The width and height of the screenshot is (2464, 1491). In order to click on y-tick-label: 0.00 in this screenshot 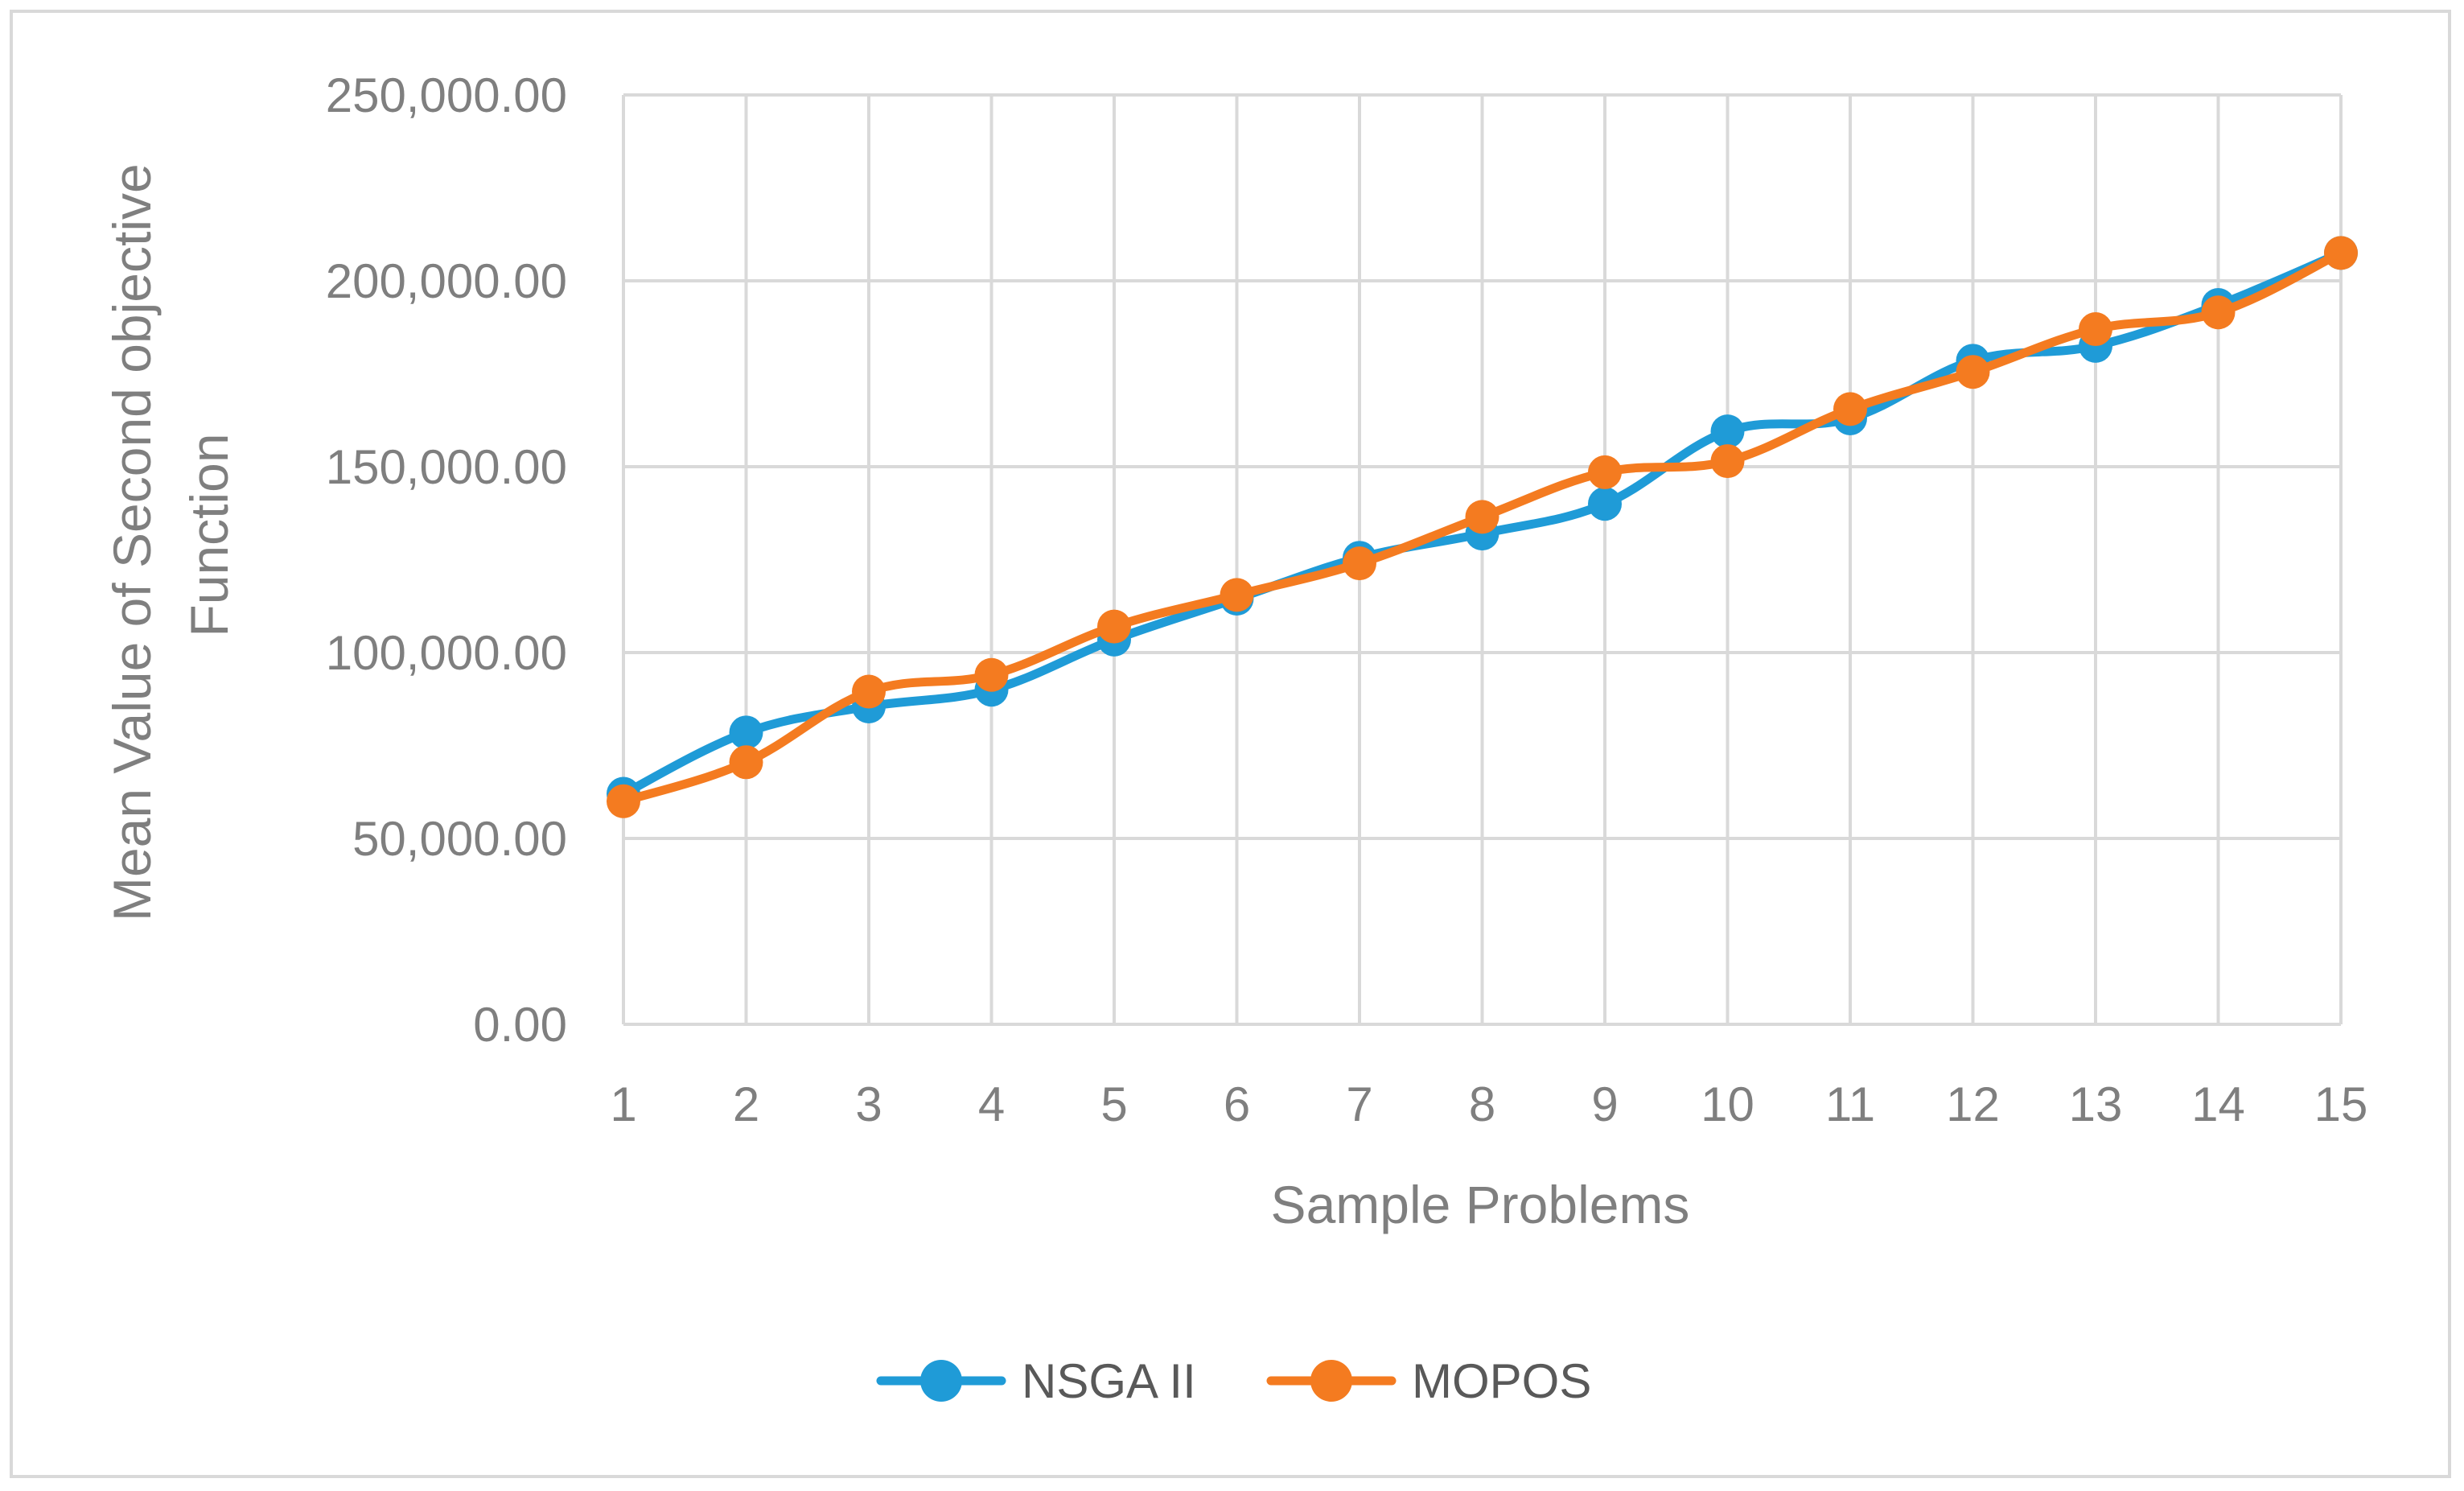, I will do `click(520, 1025)`.